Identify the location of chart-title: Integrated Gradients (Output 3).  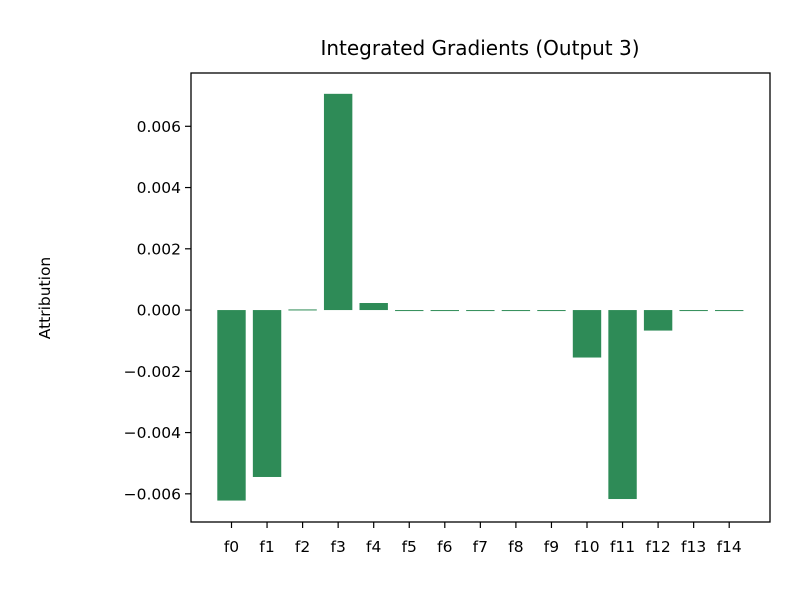
(479, 48).